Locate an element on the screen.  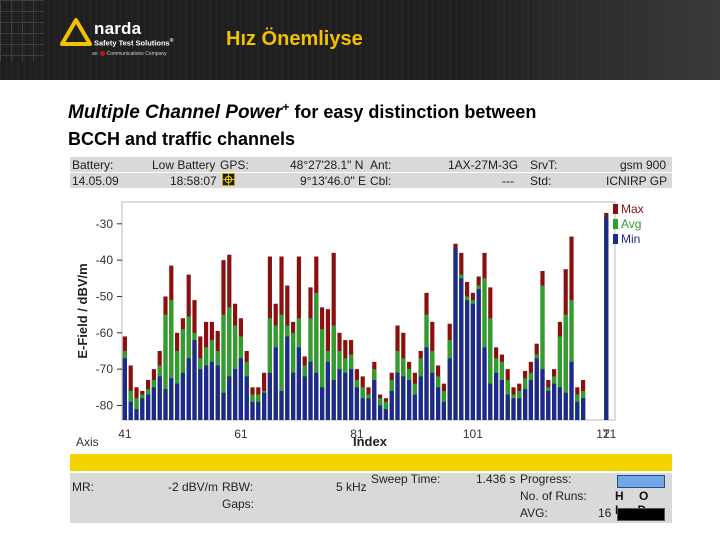
x-axis-title: Index is located at coordinates (370, 441).